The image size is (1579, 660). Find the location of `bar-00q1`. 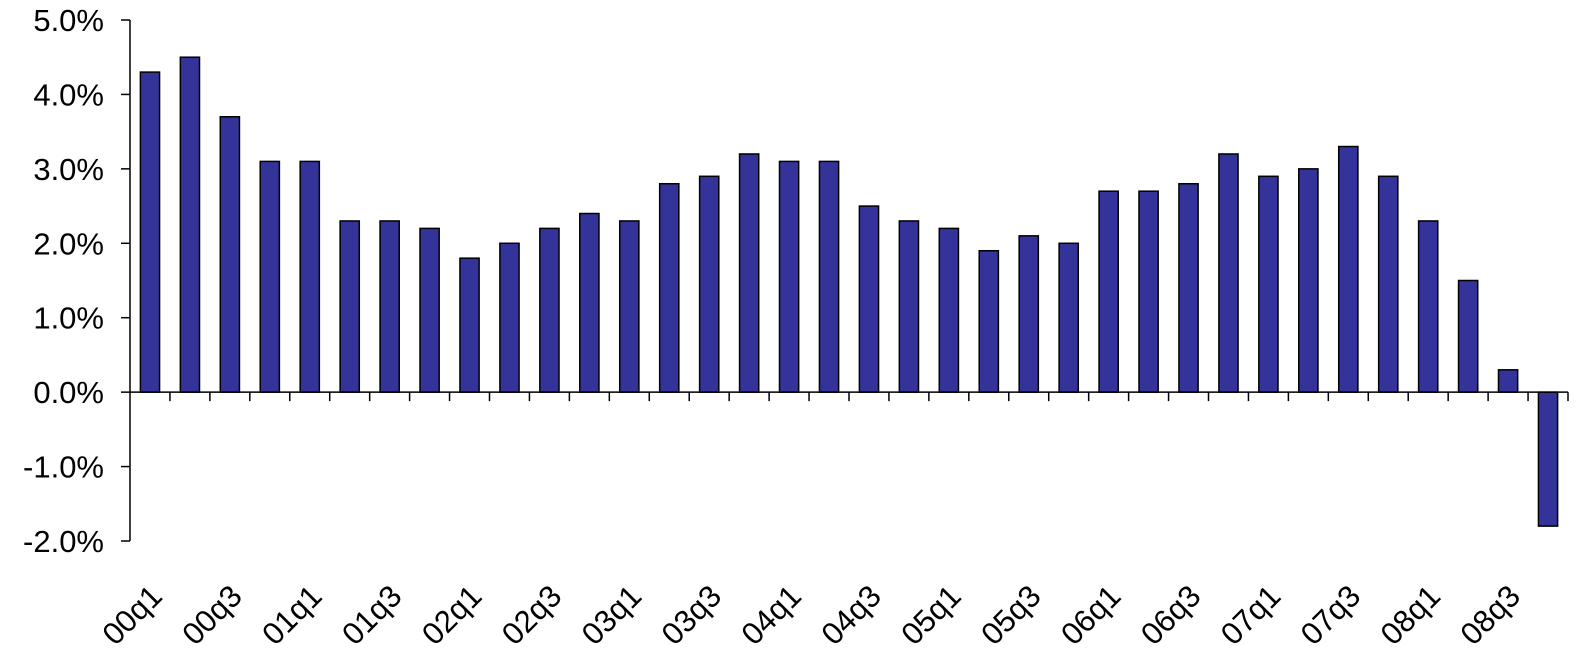

bar-00q1 is located at coordinates (150, 232).